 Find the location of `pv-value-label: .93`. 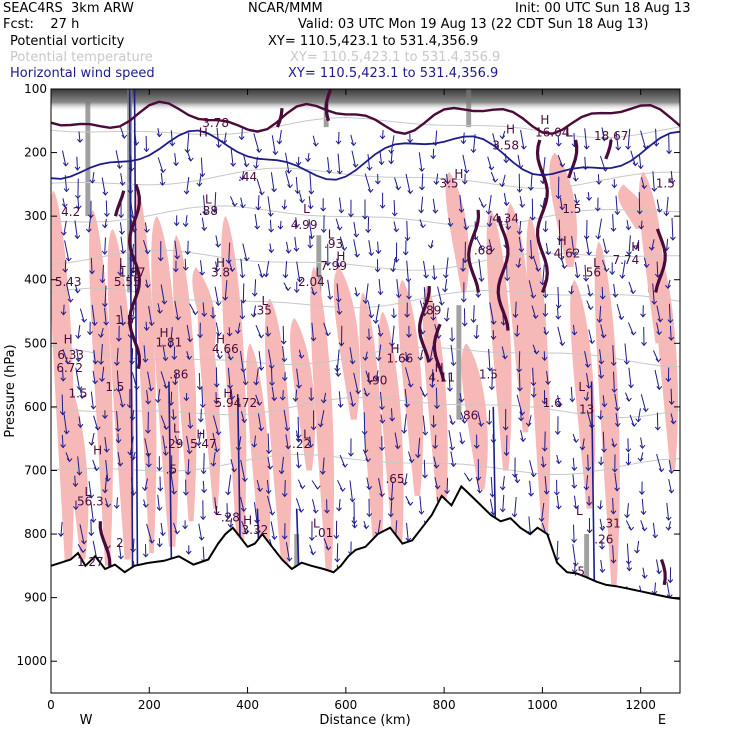

pv-value-label: .93 is located at coordinates (333, 244).